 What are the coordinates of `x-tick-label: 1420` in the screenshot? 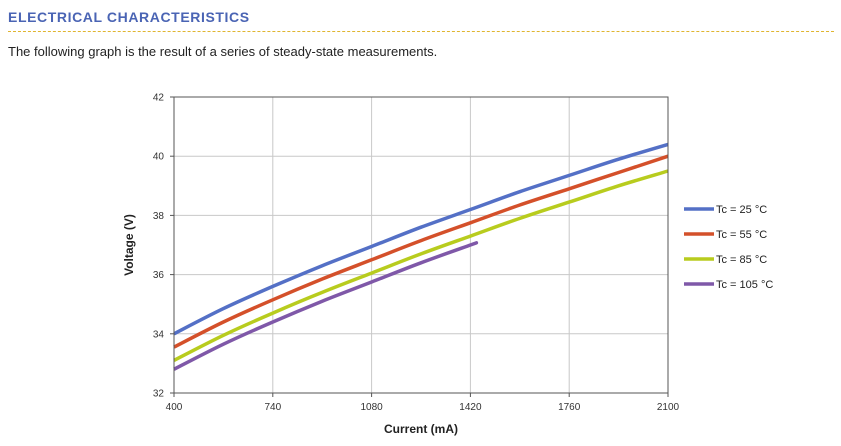 It's located at (470, 407).